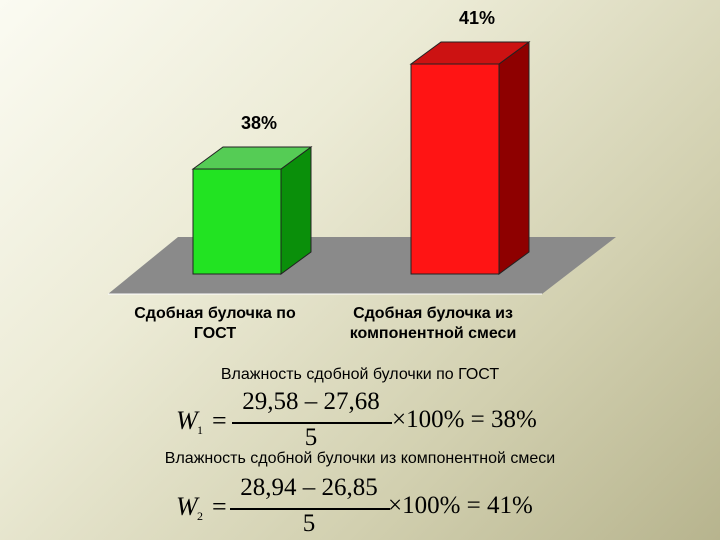 This screenshot has height=540, width=720. I want to click on formula-1-denominator: 5, so click(311, 437).